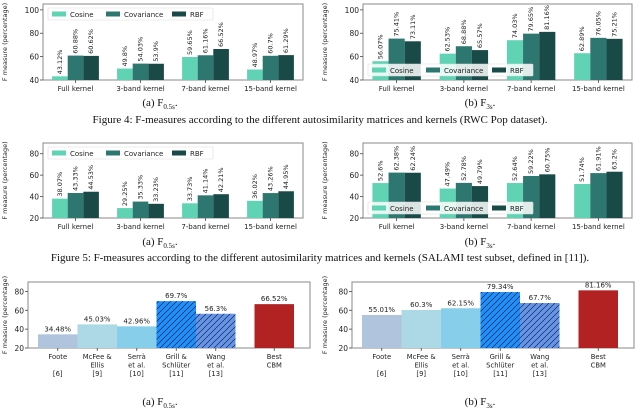 The width and height of the screenshot is (640, 410). Describe the element at coordinates (461, 357) in the screenshot. I see `x-tick-label: Serrà` at that location.